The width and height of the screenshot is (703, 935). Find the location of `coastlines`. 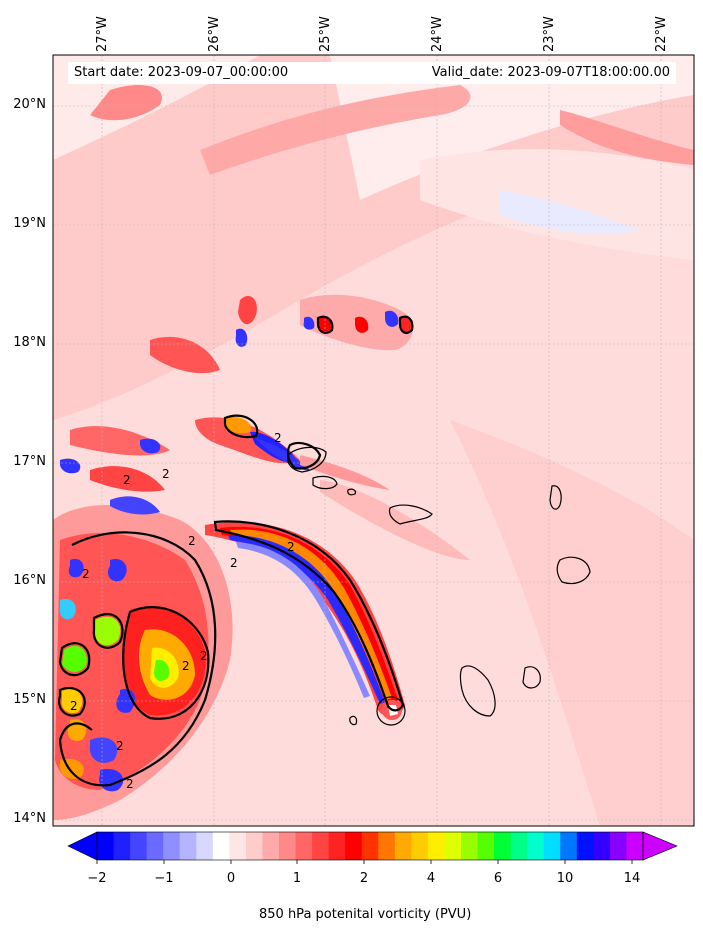

coastlines is located at coordinates (439, 586).